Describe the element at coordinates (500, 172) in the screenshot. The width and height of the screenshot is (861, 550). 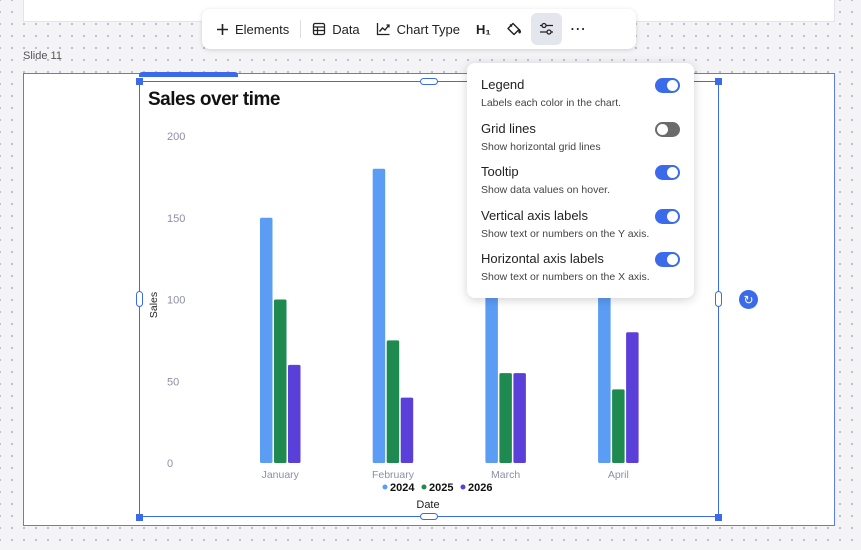
I see `option-title: Tooltip` at that location.